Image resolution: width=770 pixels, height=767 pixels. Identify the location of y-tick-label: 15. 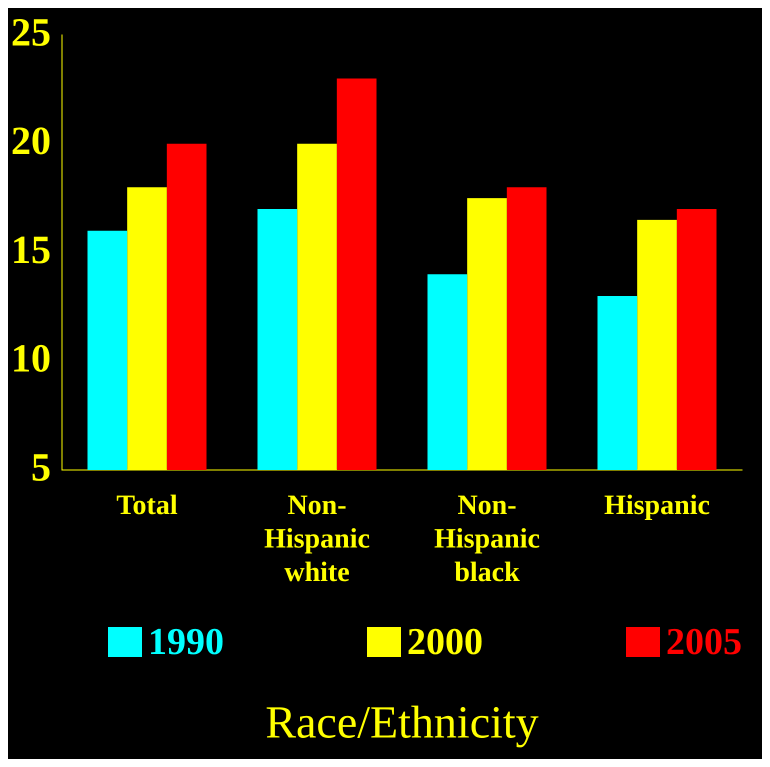
(31, 249).